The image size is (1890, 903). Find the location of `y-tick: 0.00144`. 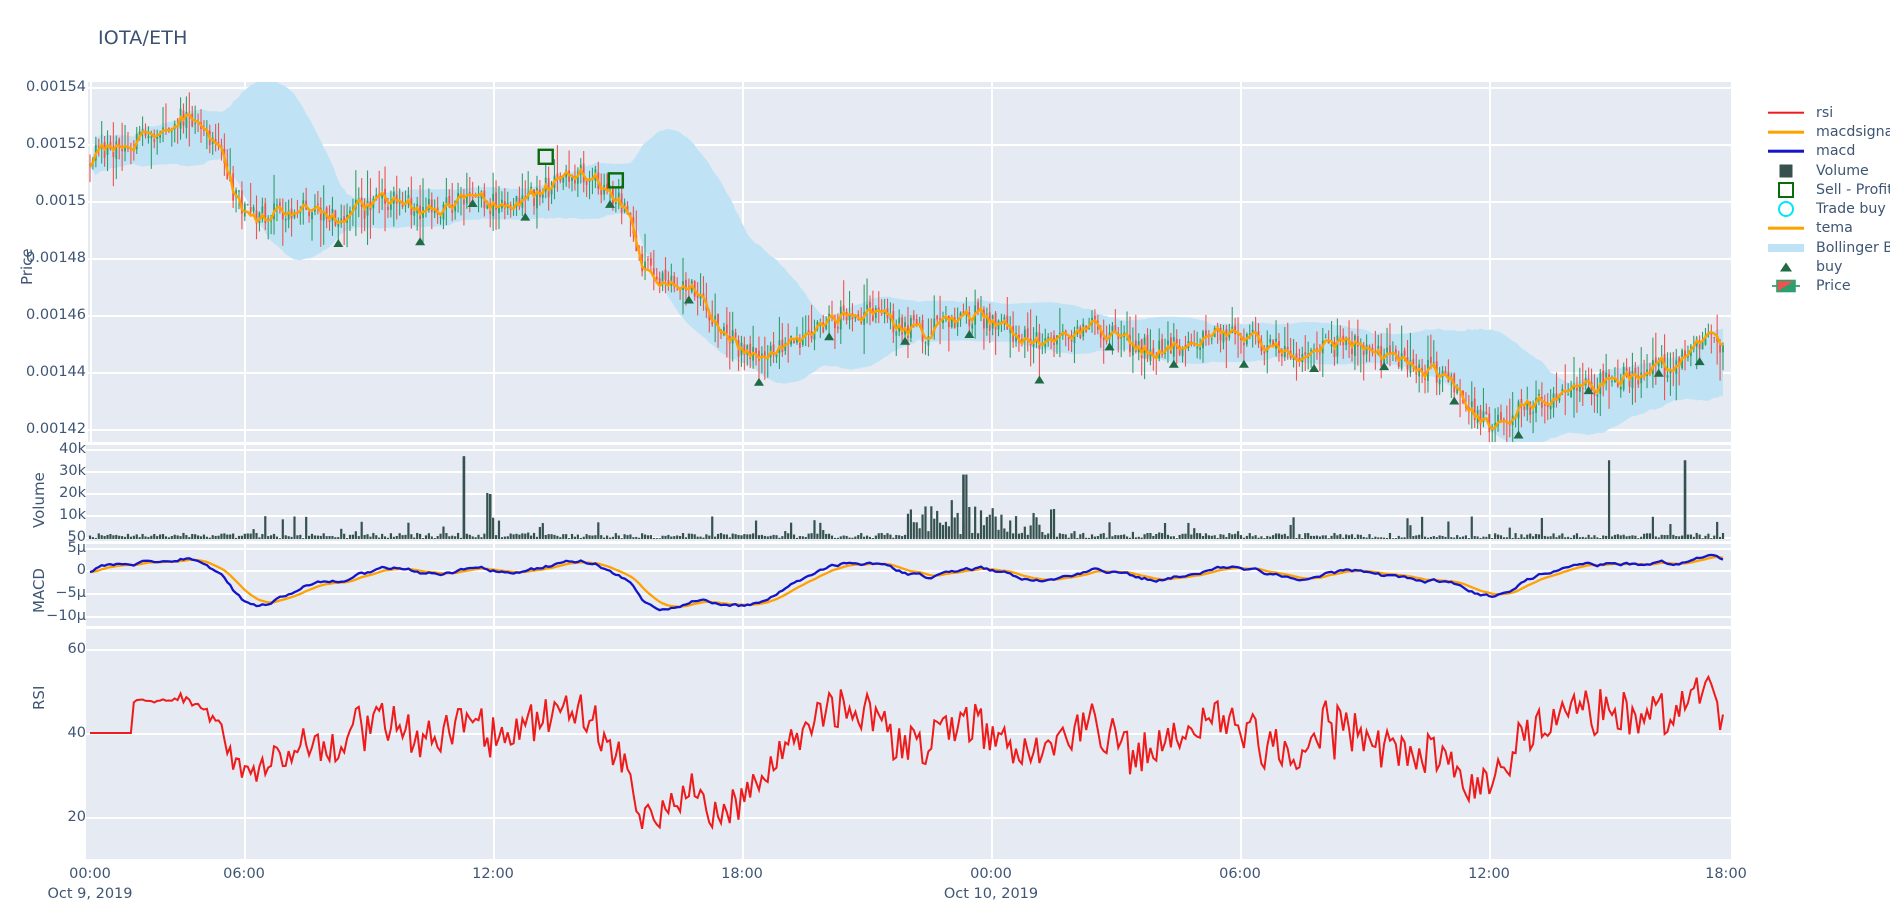

y-tick: 0.00144 is located at coordinates (56, 372).